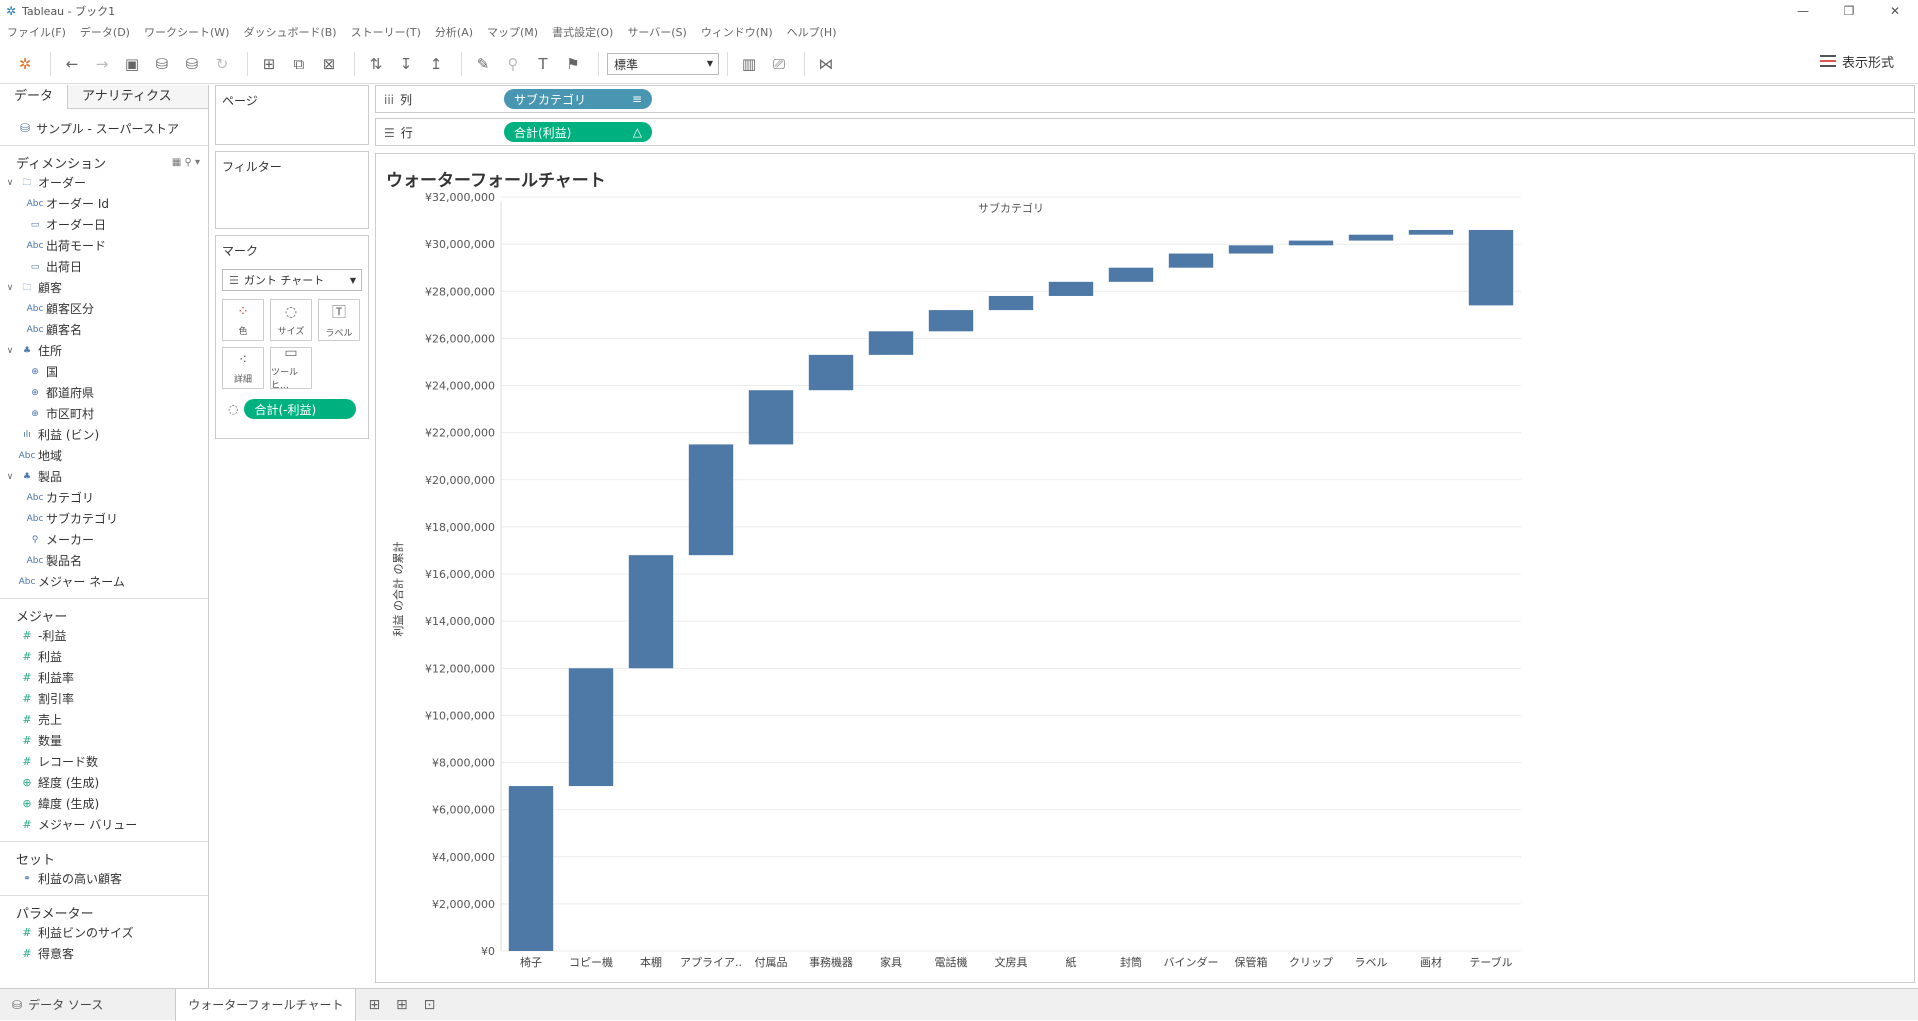 Image resolution: width=1918 pixels, height=1021 pixels. Describe the element at coordinates (104, 32) in the screenshot. I see `menu-item-1: データ(D)` at that location.